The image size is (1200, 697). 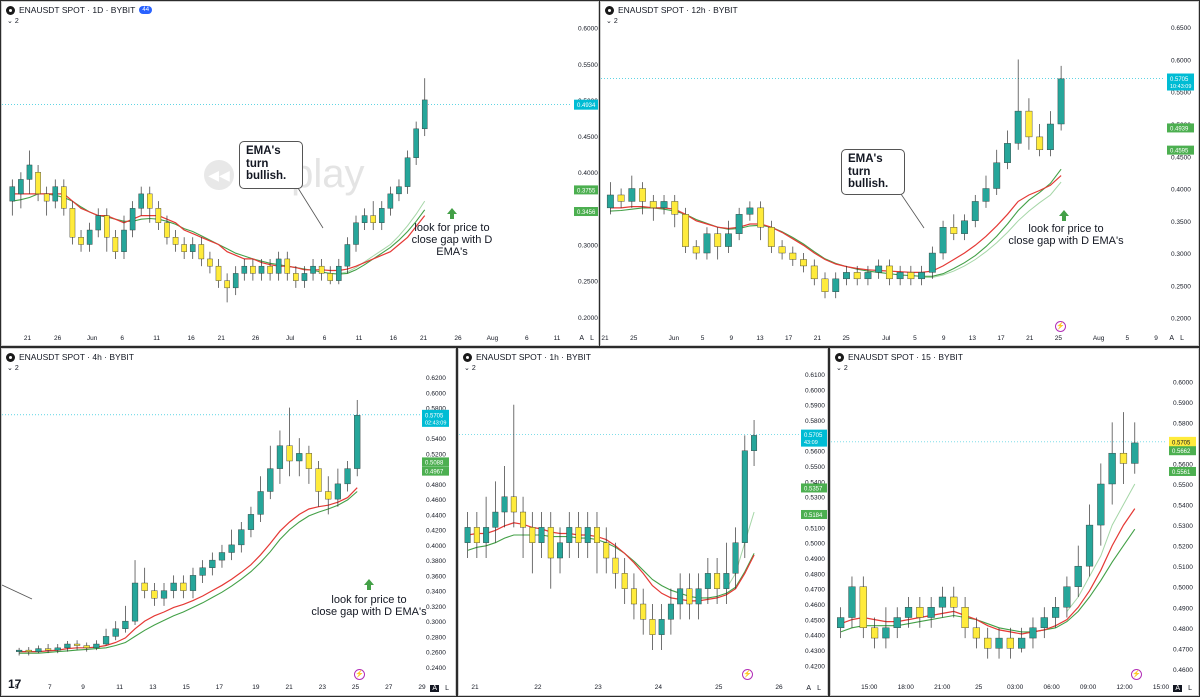 What do you see at coordinates (1181, 157) in the screenshot?
I see `y-tick-label: 0.4500` at bounding box center [1181, 157].